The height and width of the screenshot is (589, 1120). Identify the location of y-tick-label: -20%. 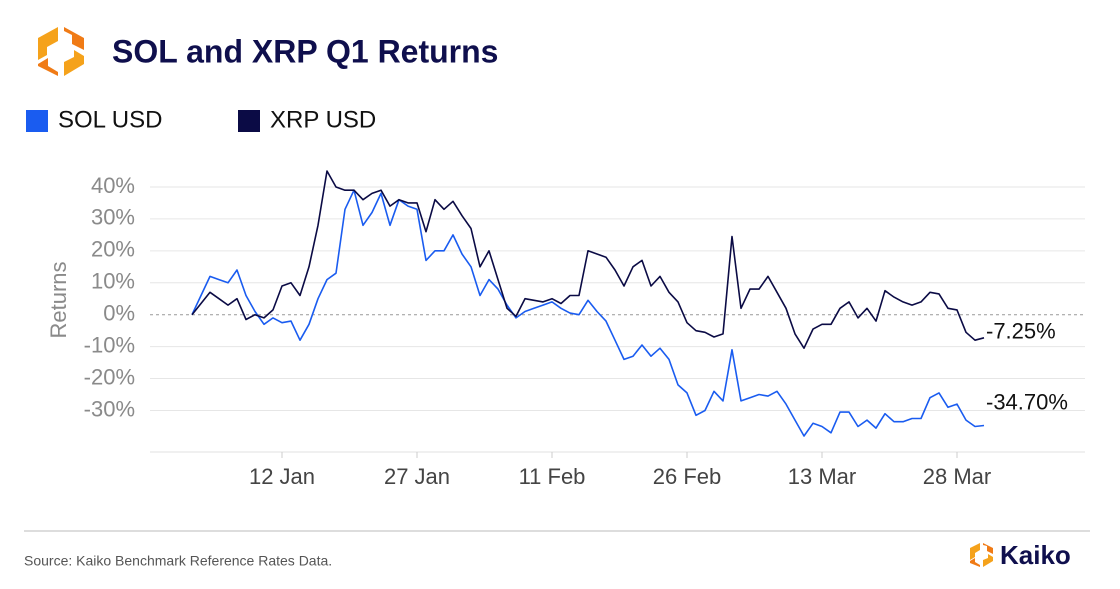
(109, 376).